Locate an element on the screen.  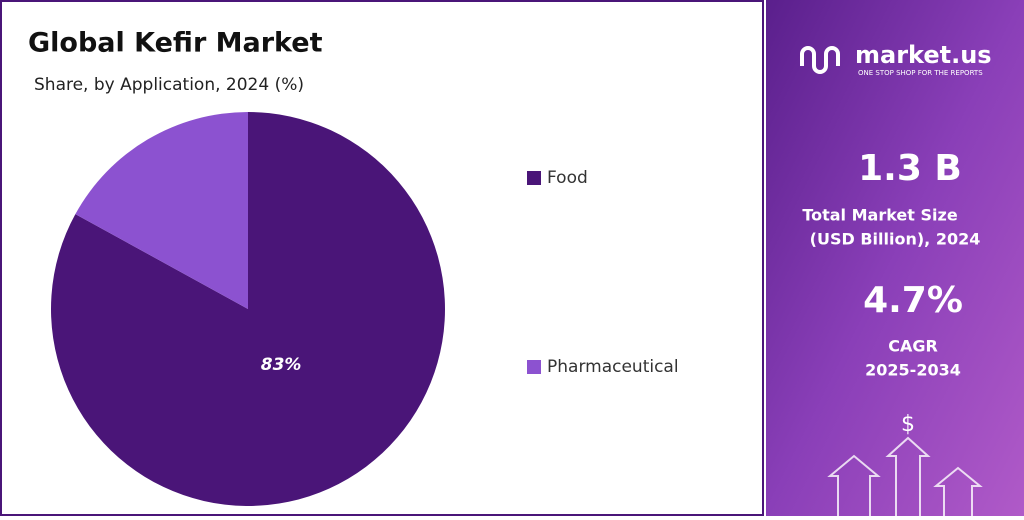
chart-subtitle: Share, by Application, 2024 (%) is located at coordinates (169, 85).